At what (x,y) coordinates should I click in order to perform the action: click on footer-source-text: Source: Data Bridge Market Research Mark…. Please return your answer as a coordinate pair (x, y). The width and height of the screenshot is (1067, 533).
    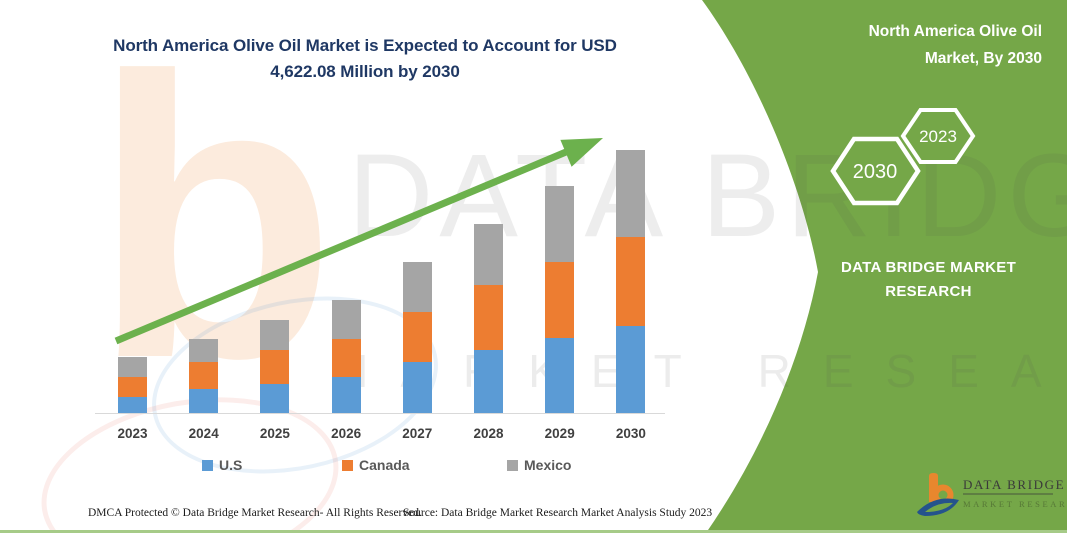
    Looking at the image, I should click on (558, 513).